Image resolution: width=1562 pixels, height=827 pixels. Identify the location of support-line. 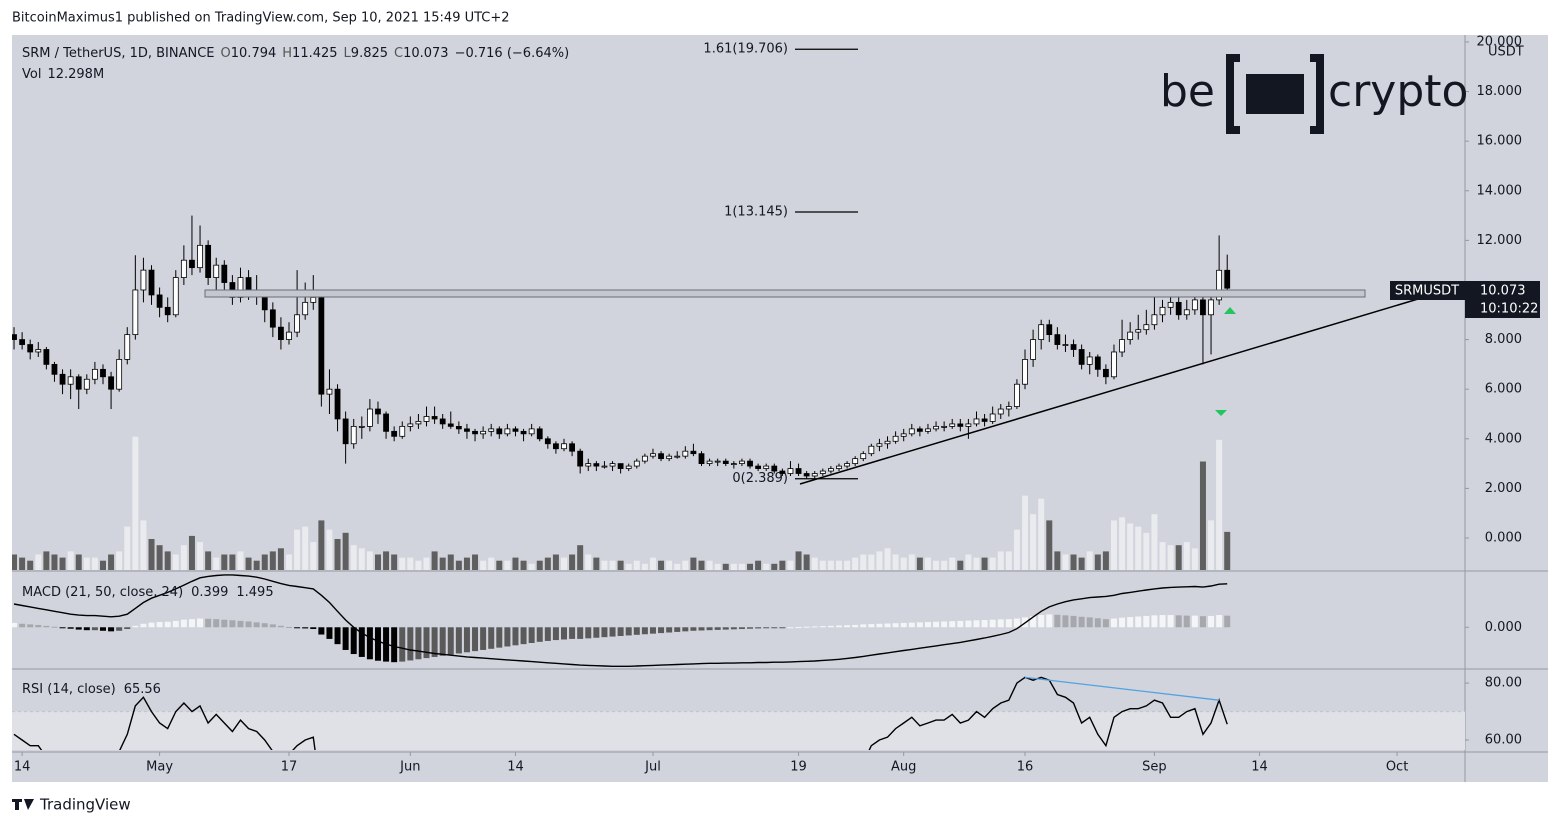
(1114, 390).